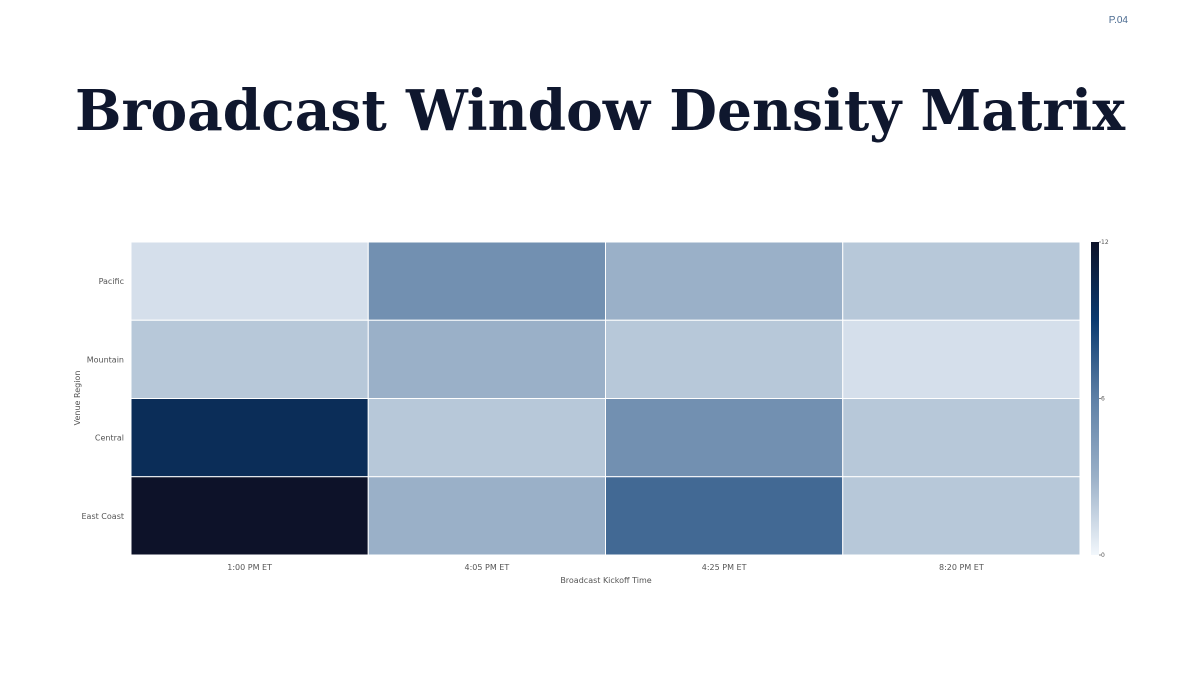 Image resolution: width=1200 pixels, height=675 pixels. I want to click on colorbar-tick-label: 6, so click(1103, 399).